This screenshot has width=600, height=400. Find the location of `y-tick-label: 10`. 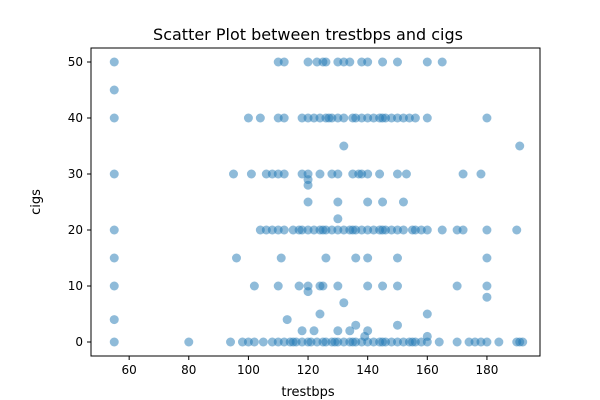

y-tick-label: 10 is located at coordinates (75, 286).